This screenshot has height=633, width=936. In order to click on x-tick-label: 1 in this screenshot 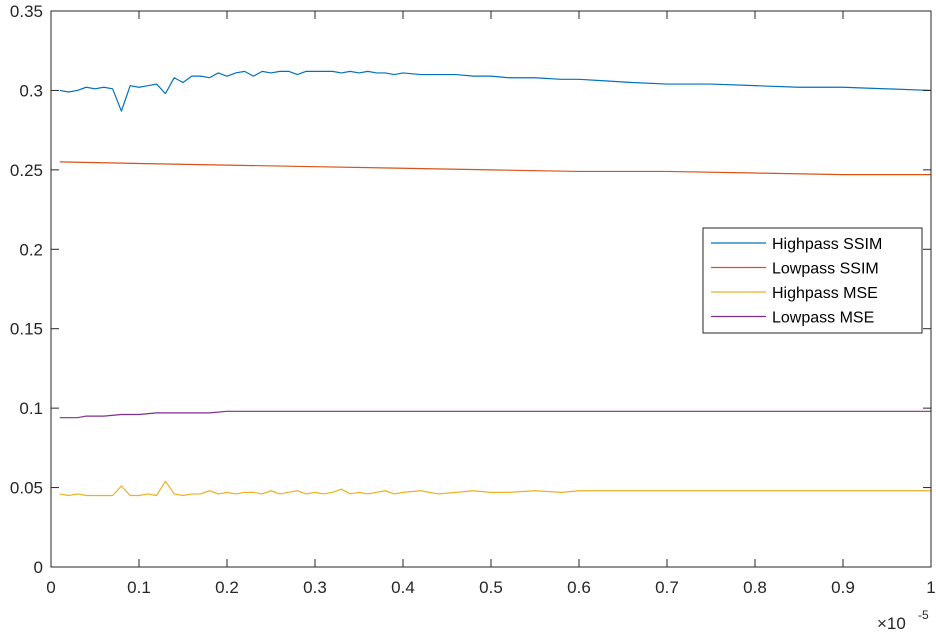, I will do `click(930, 587)`.